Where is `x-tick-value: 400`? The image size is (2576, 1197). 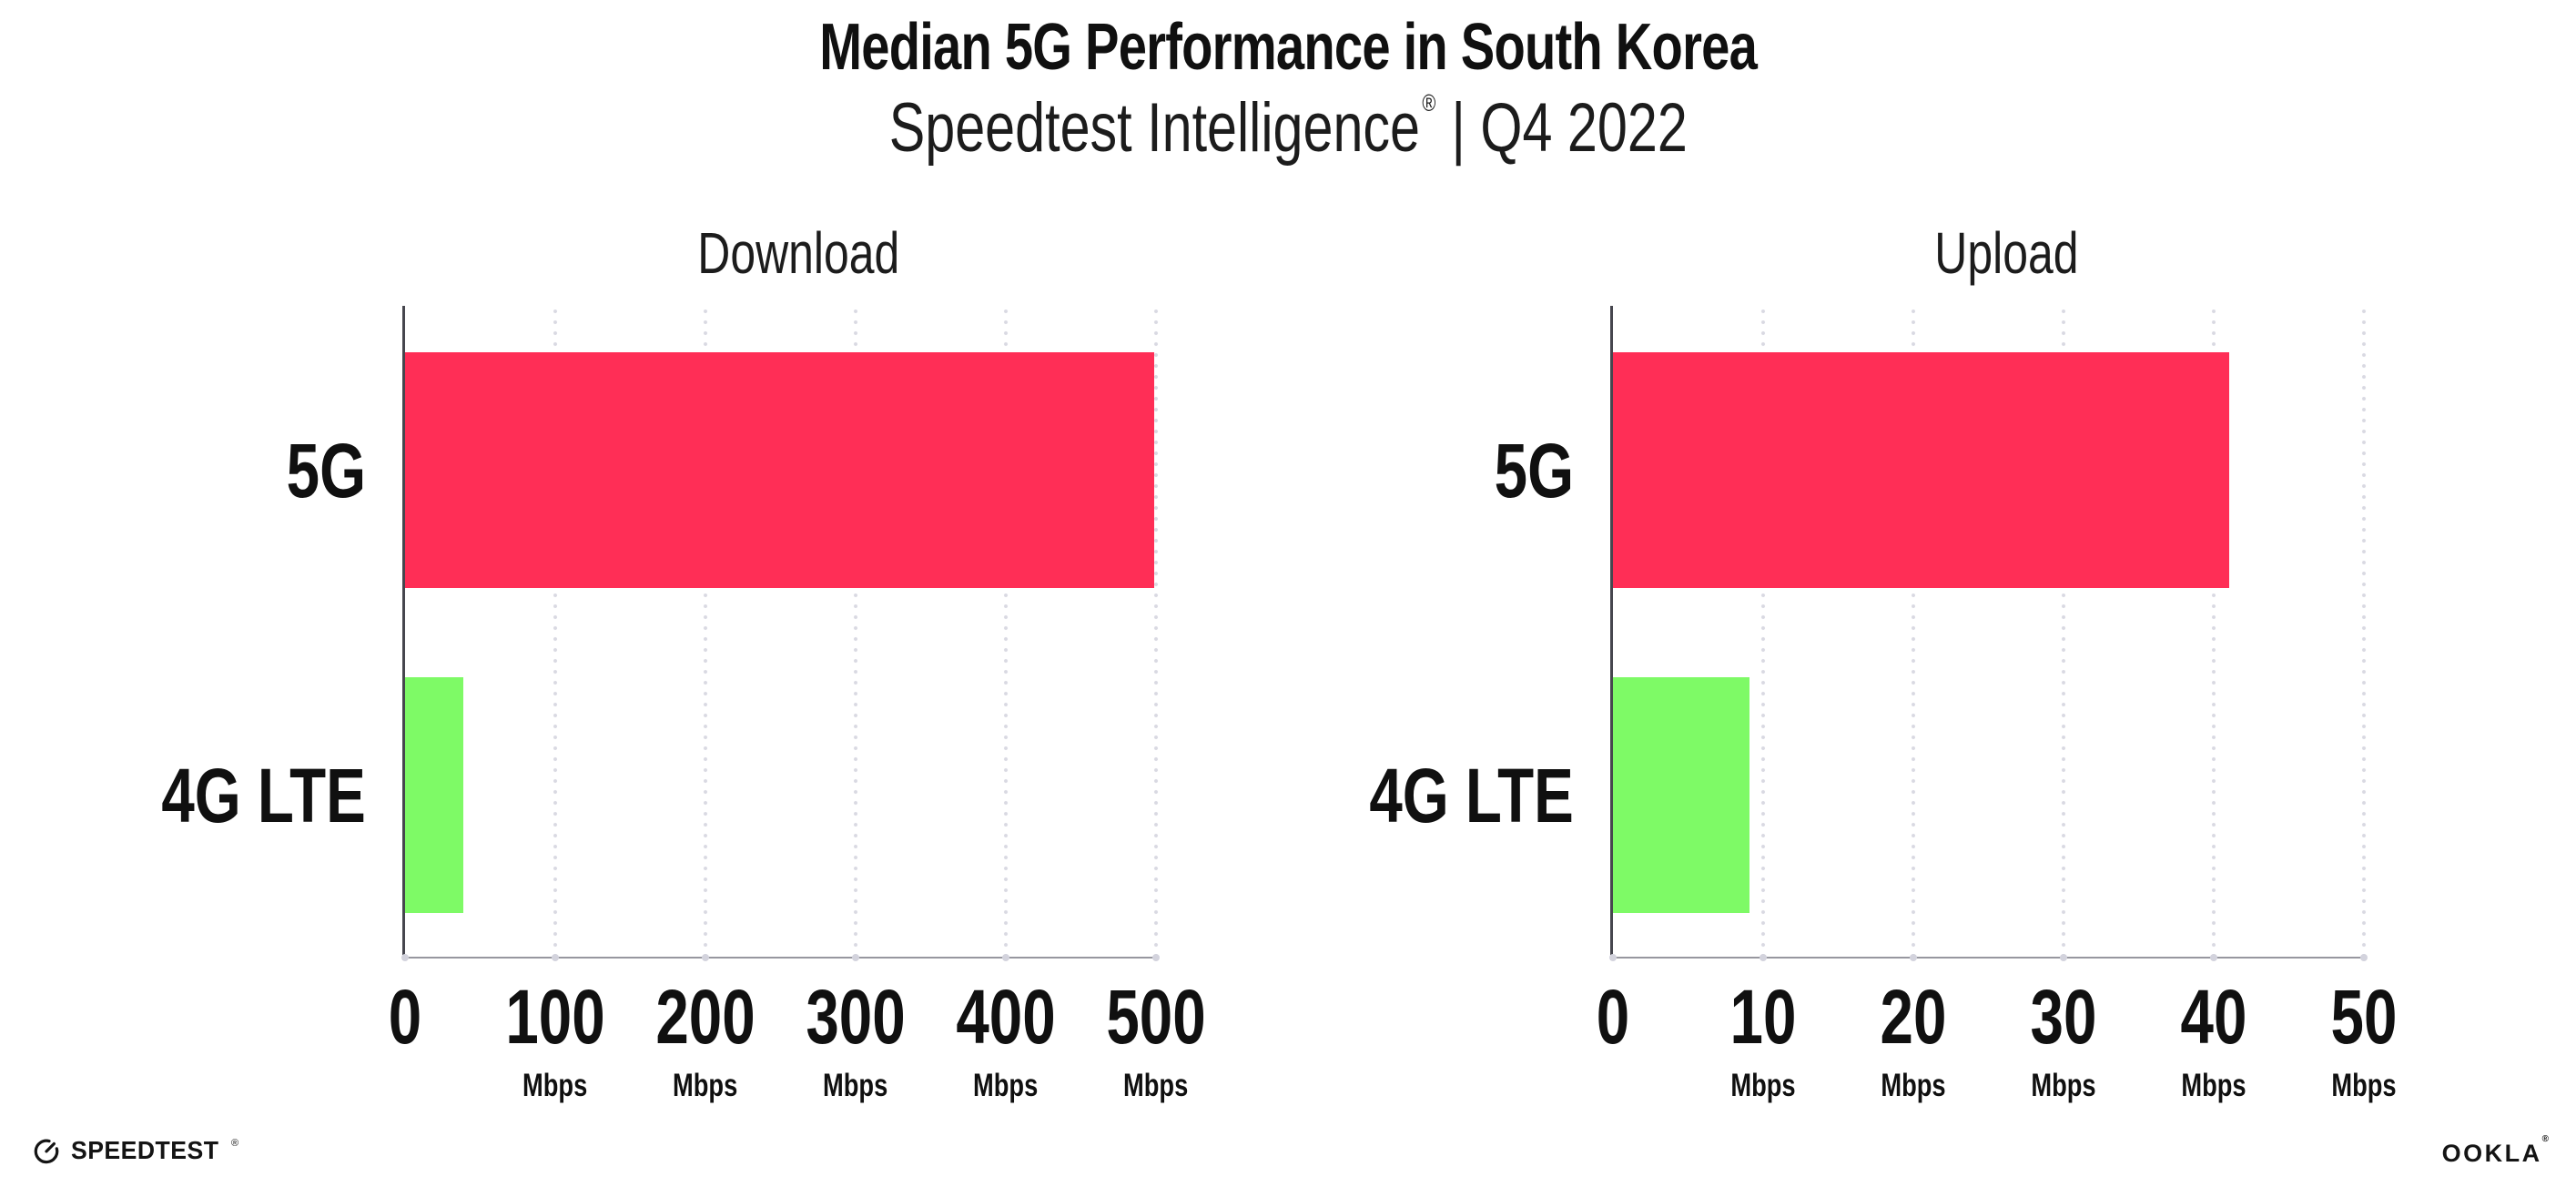
x-tick-value: 400 is located at coordinates (1006, 1017).